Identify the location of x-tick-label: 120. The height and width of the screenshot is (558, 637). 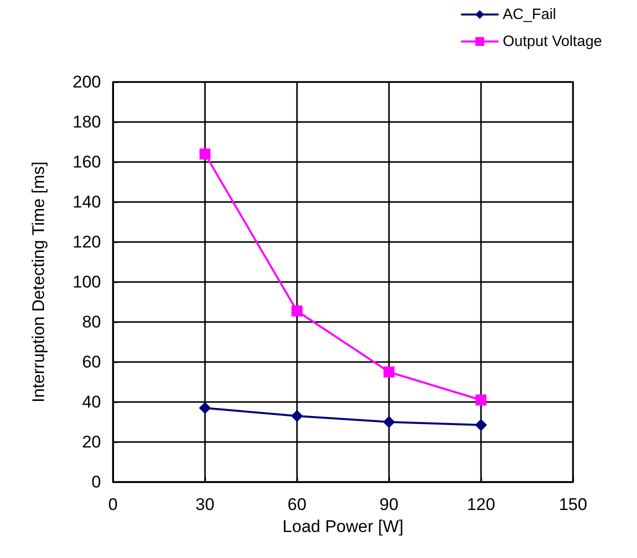
(481, 504).